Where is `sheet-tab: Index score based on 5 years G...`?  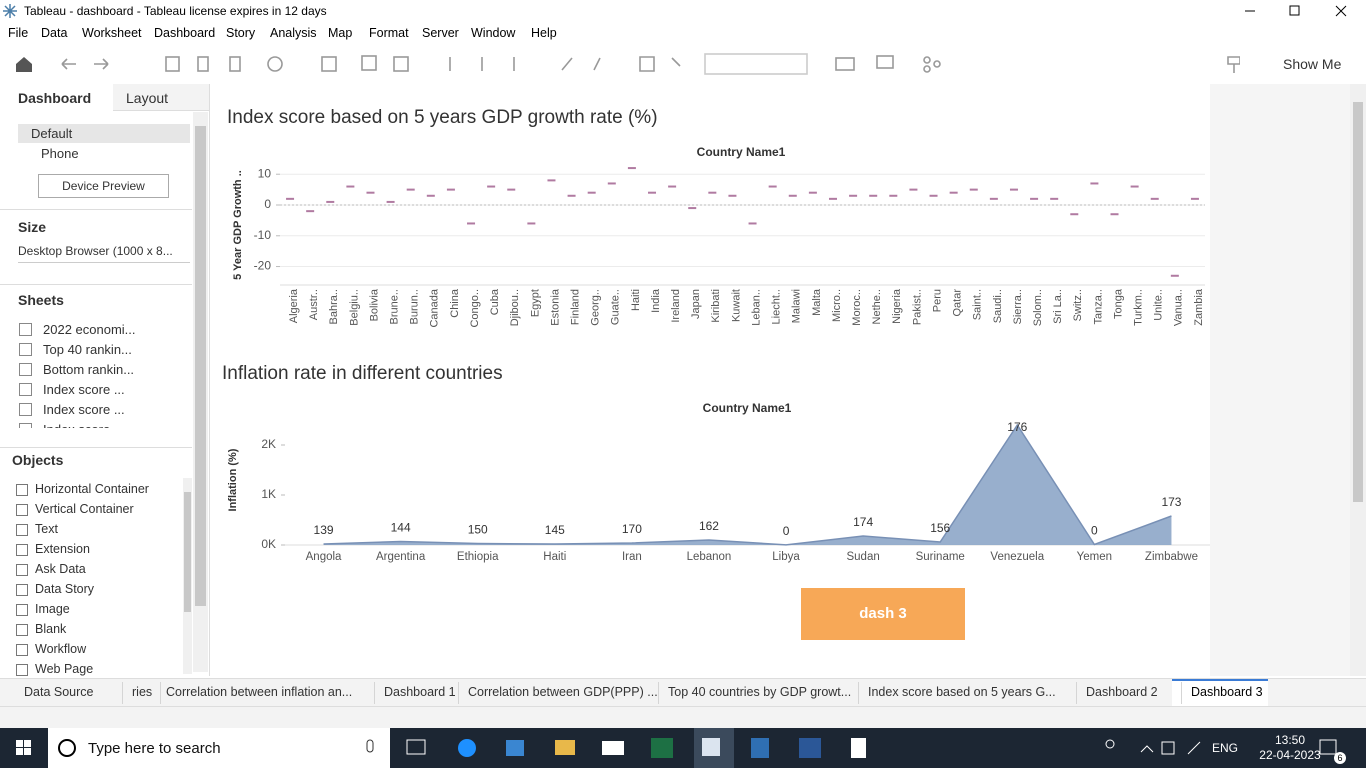
sheet-tab: Index score based on 5 years G... is located at coordinates (962, 692).